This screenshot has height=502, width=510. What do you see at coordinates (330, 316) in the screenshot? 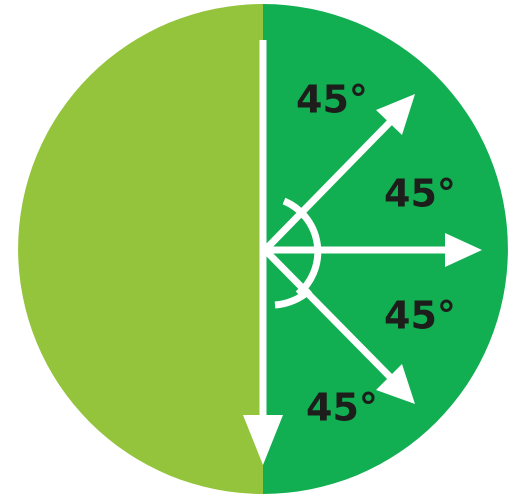
I see `down-right-arrow-shaft` at bounding box center [330, 316].